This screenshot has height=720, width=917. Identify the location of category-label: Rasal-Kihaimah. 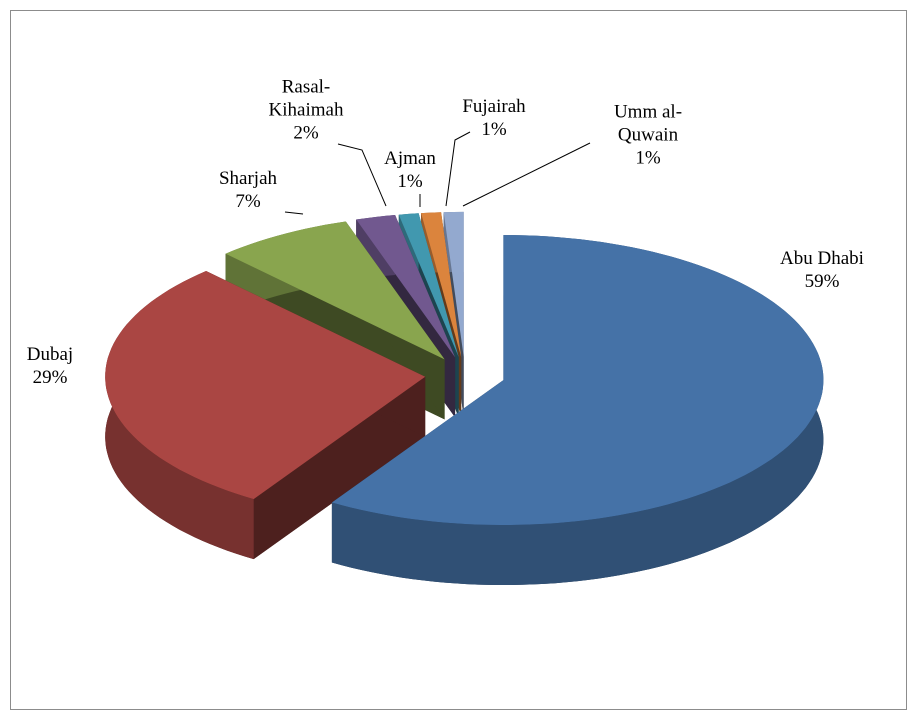
(306, 98).